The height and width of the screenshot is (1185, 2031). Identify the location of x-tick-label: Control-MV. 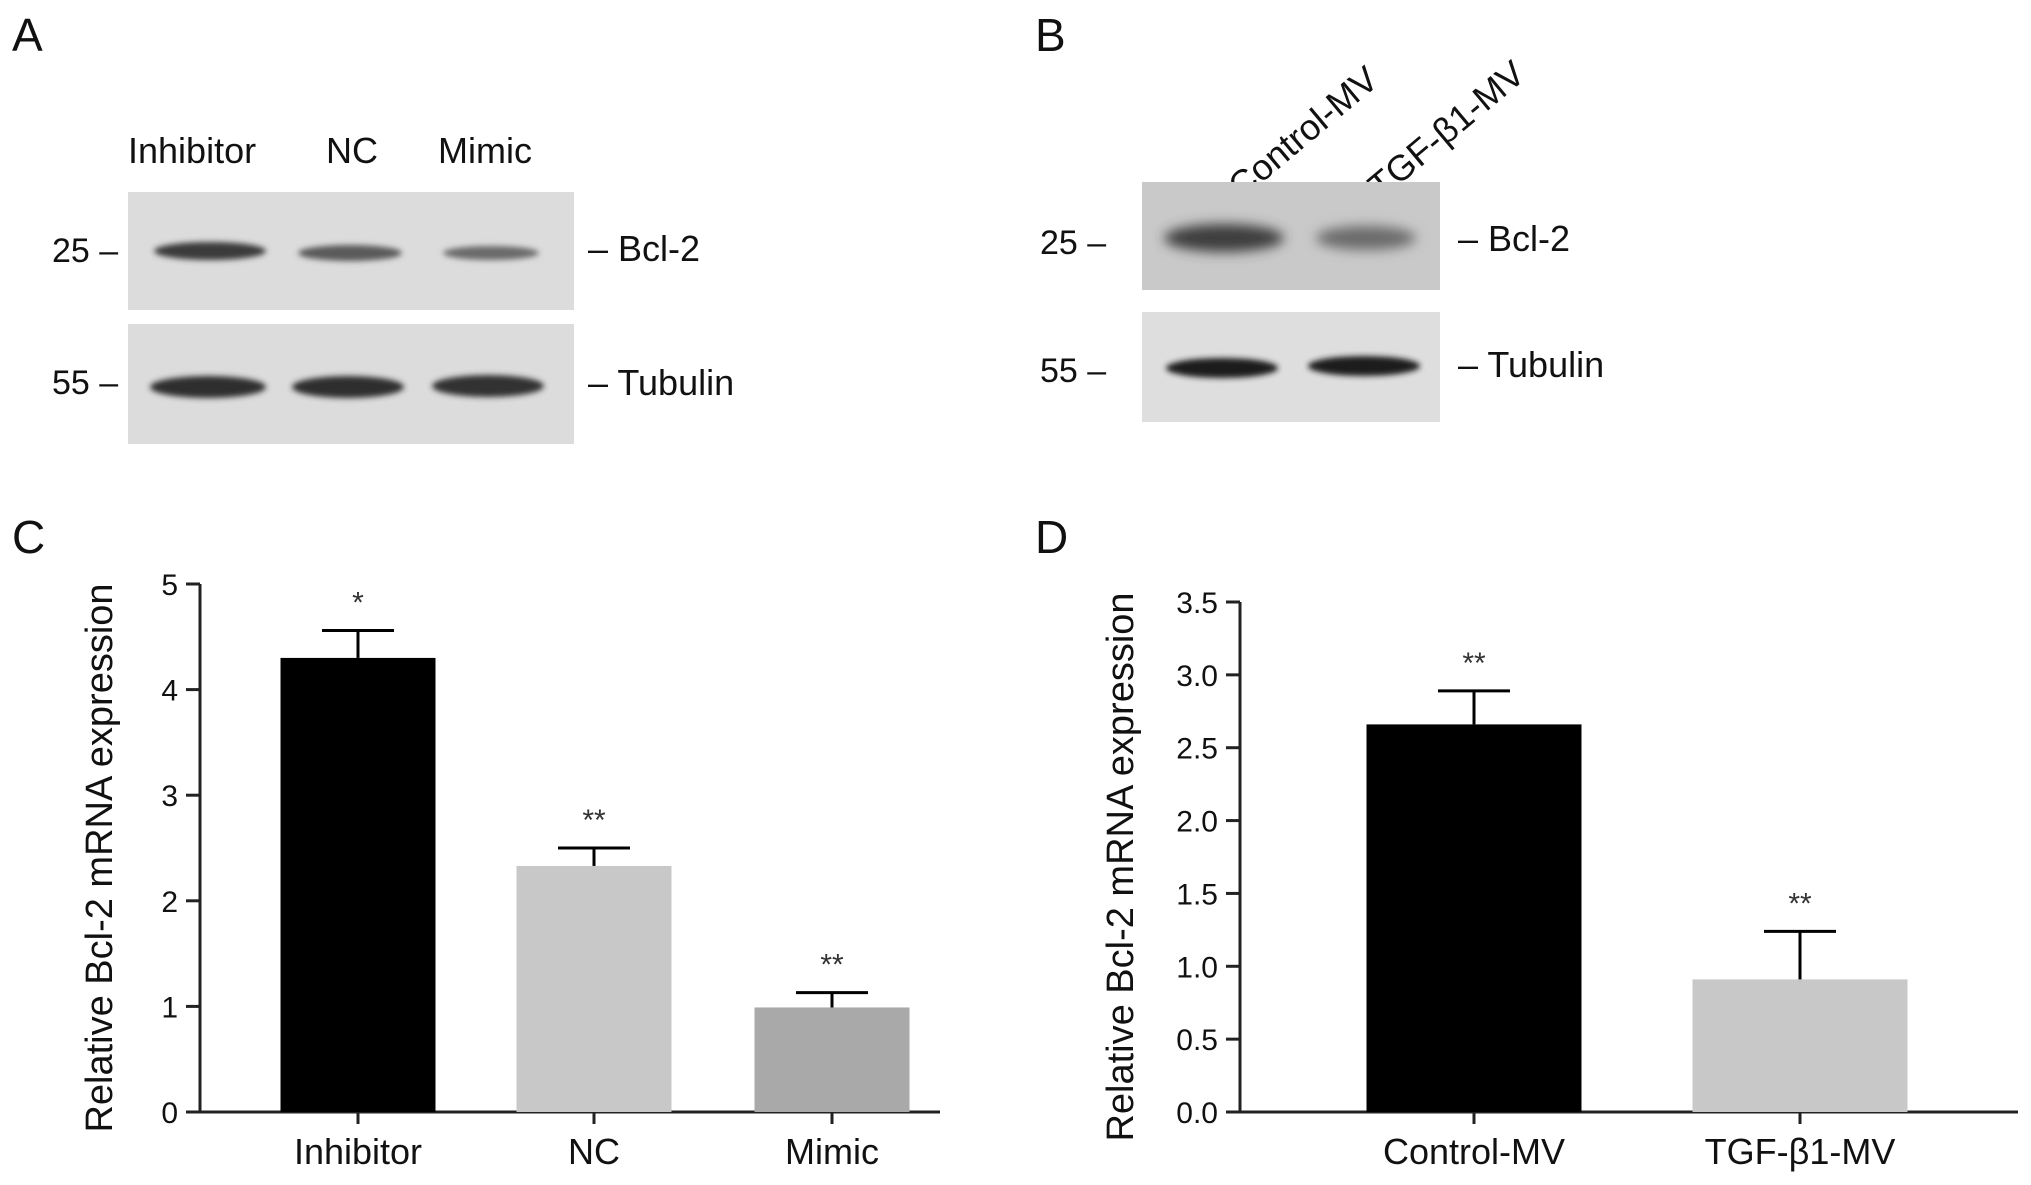
(1474, 1151).